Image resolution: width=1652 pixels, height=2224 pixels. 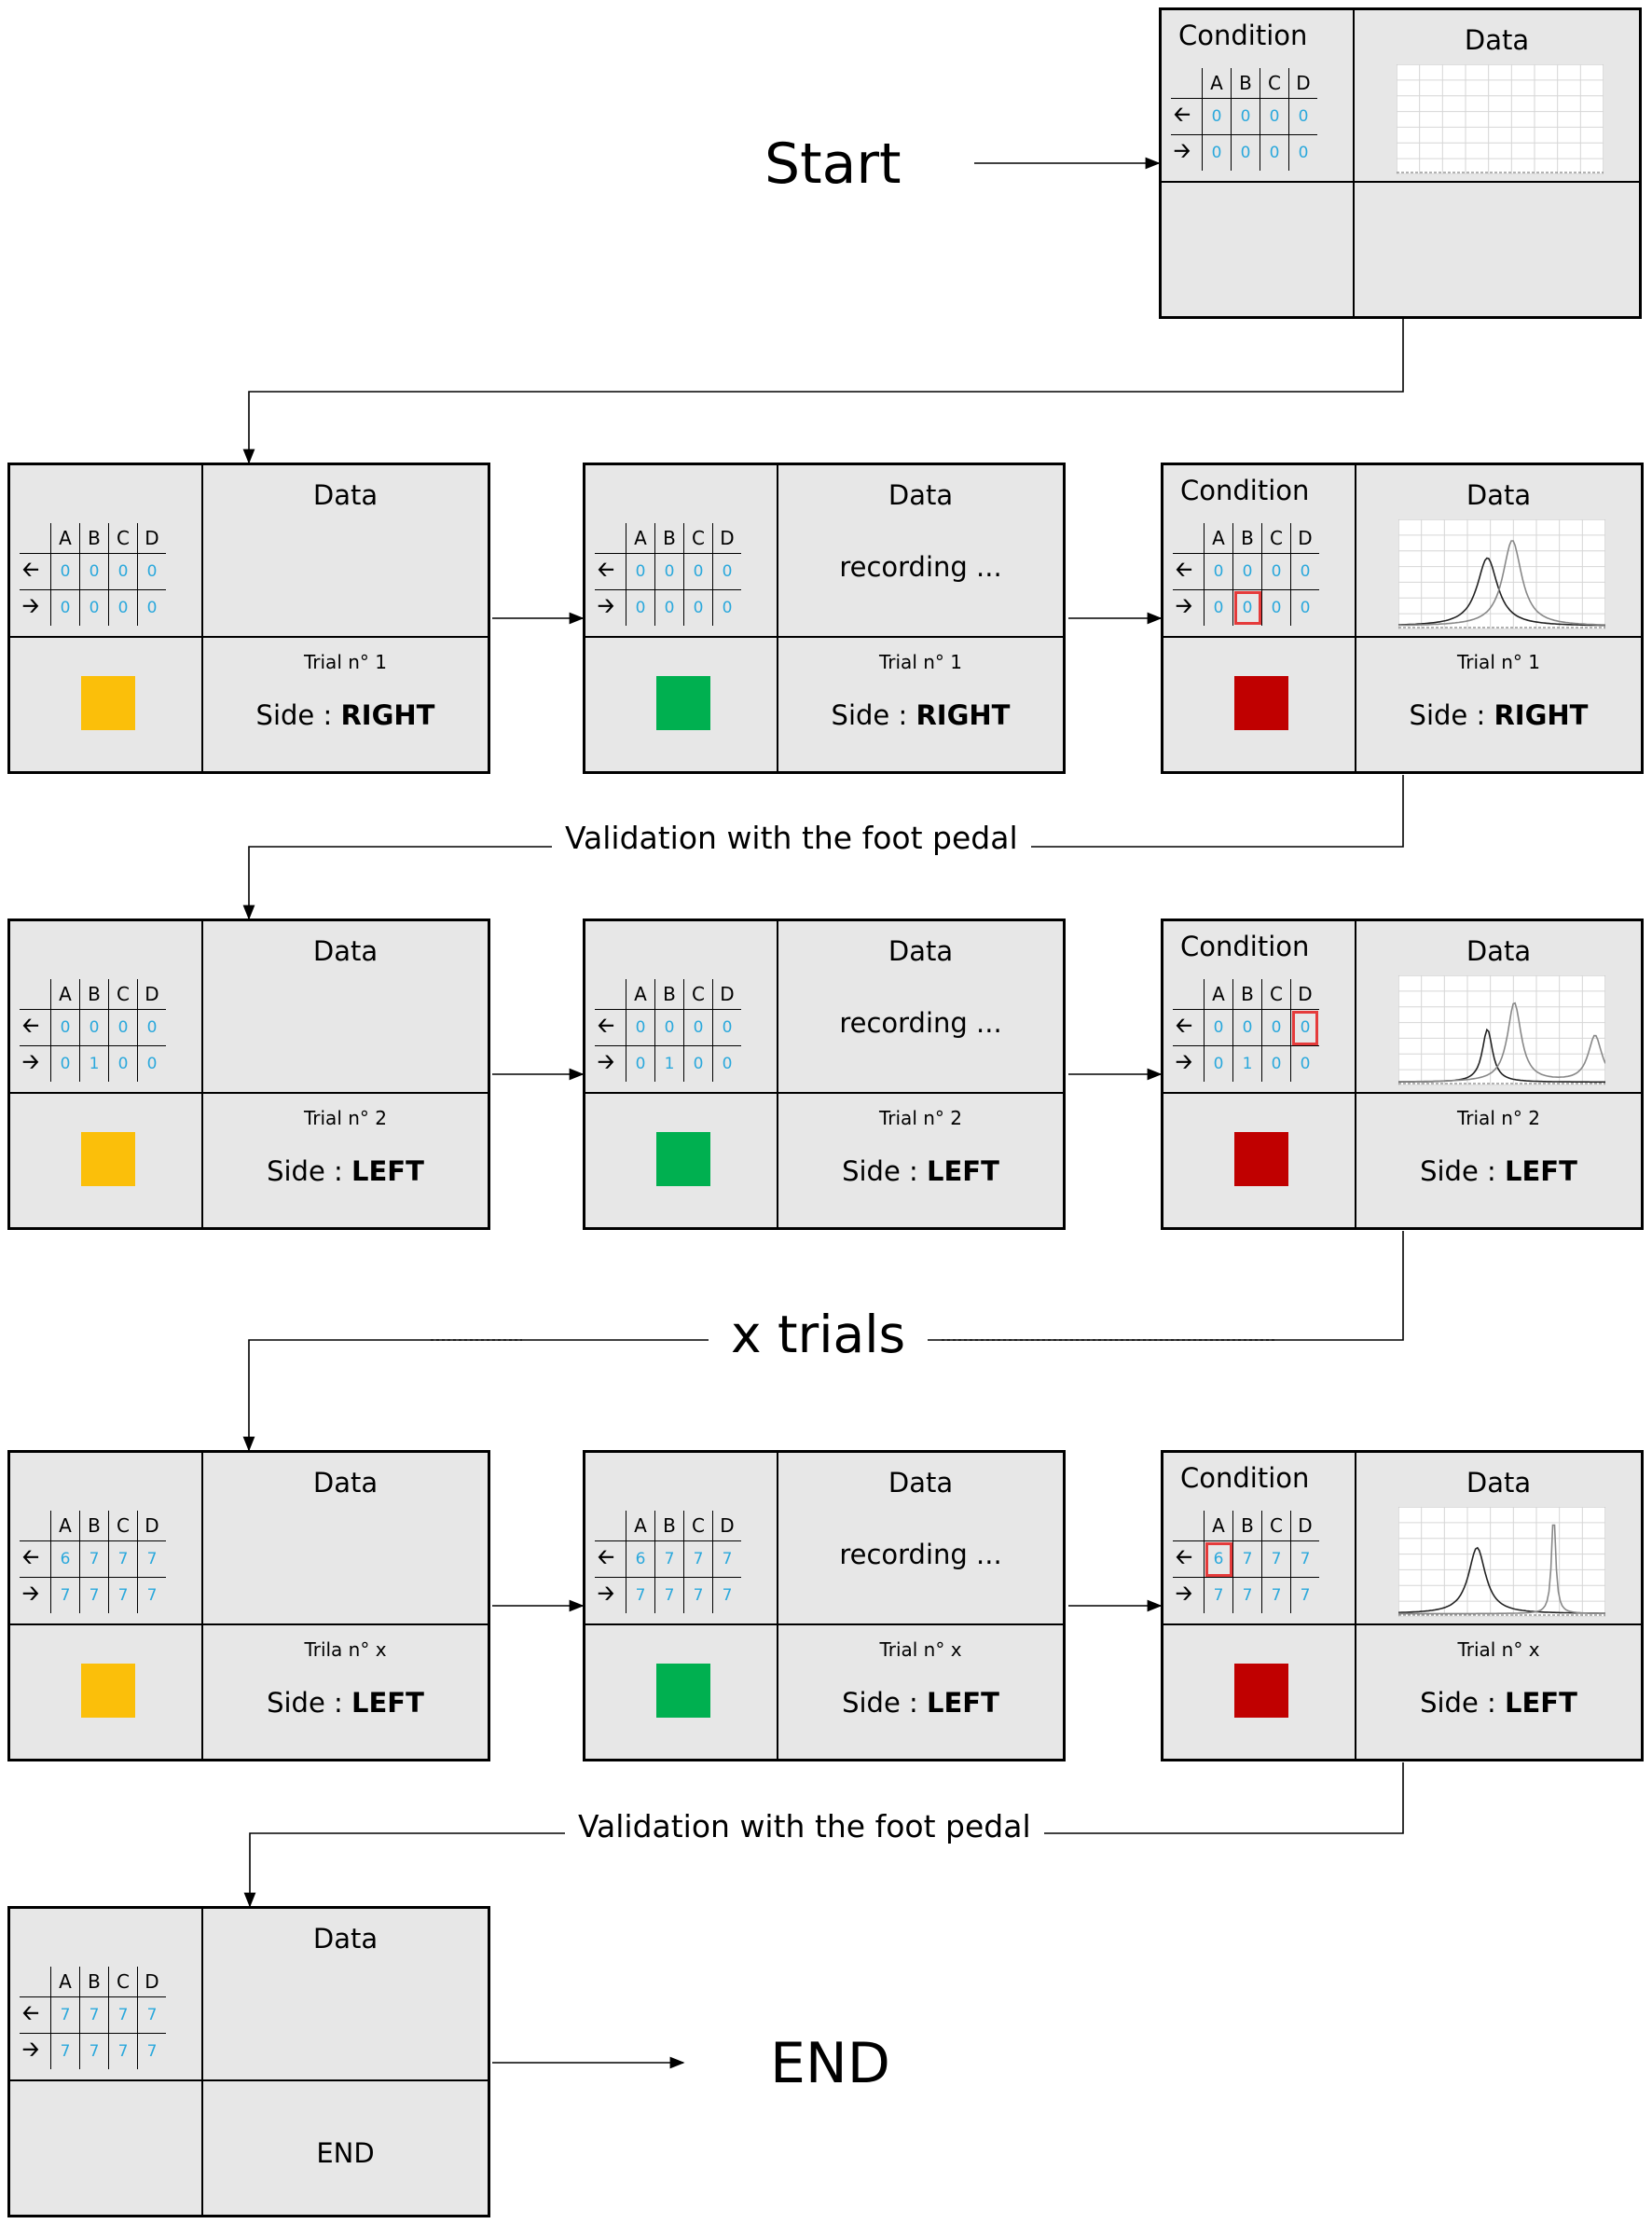 I want to click on side-value: RIGHT, so click(x=388, y=715).